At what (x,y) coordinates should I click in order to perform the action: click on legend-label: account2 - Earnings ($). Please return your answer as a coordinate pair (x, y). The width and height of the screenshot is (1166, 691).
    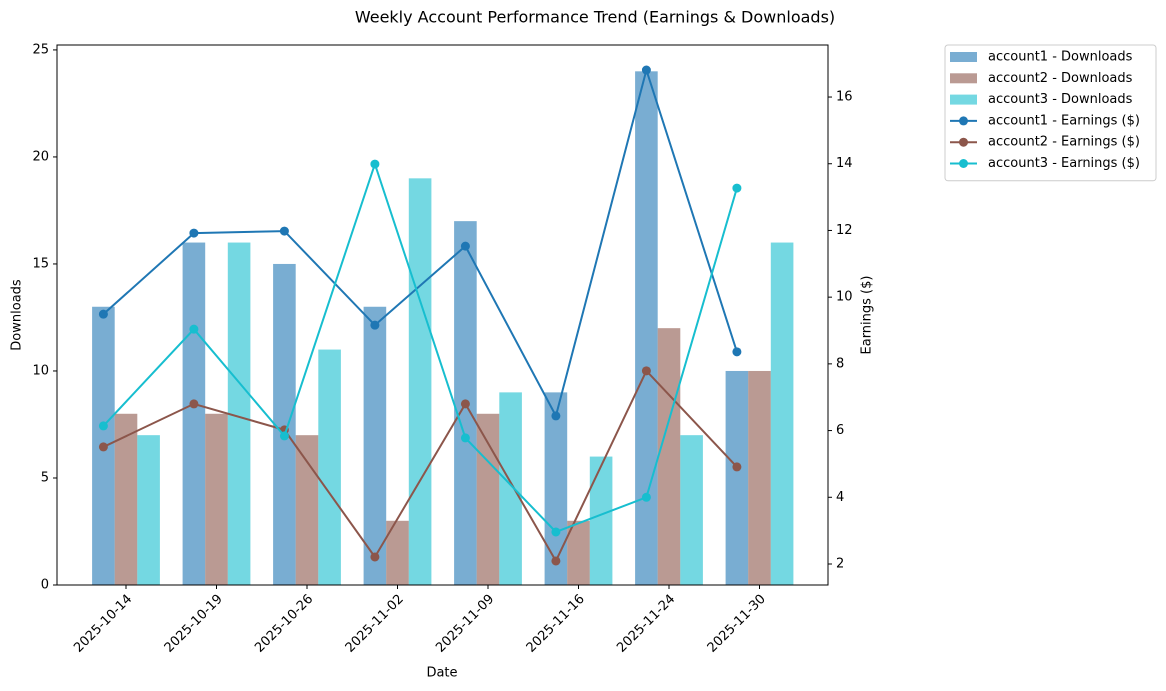
    Looking at the image, I should click on (1064, 142).